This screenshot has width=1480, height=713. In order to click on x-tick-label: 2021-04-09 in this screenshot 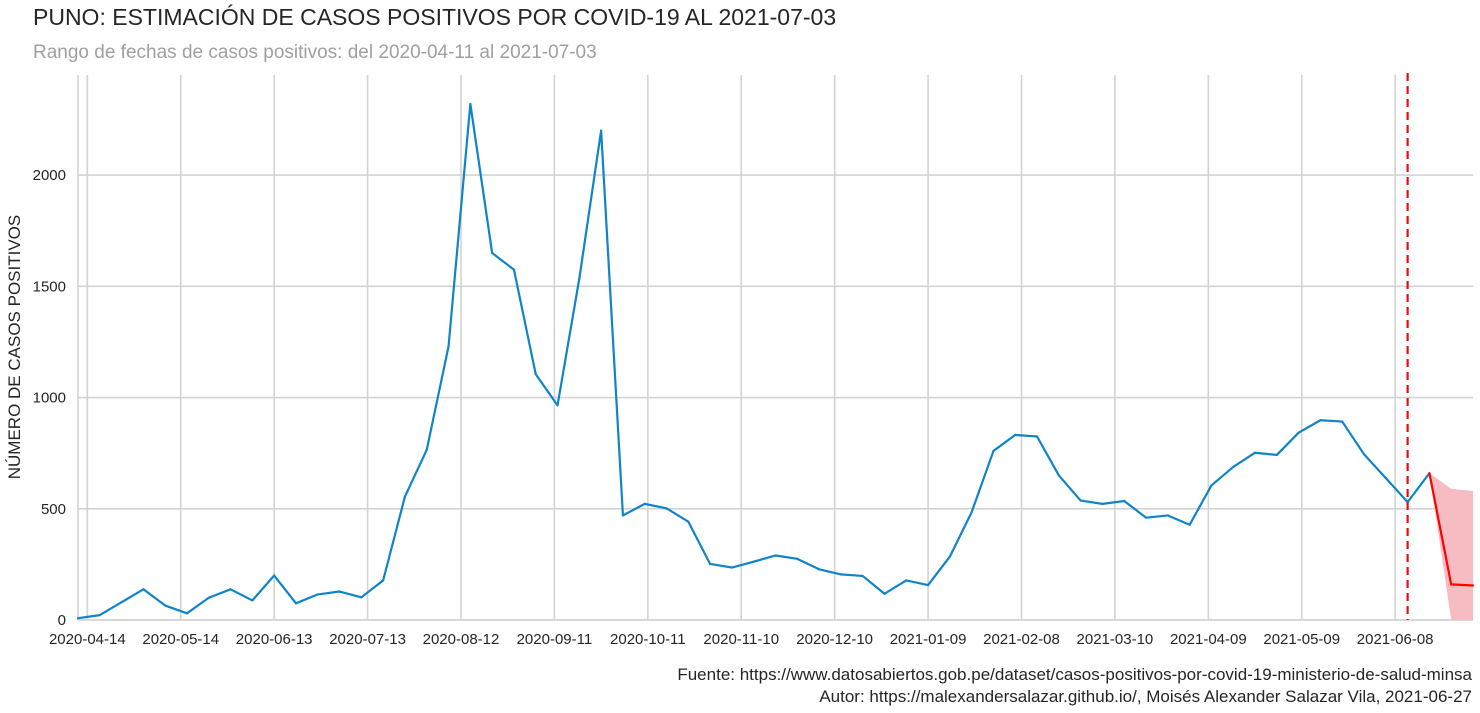, I will do `click(1208, 639)`.